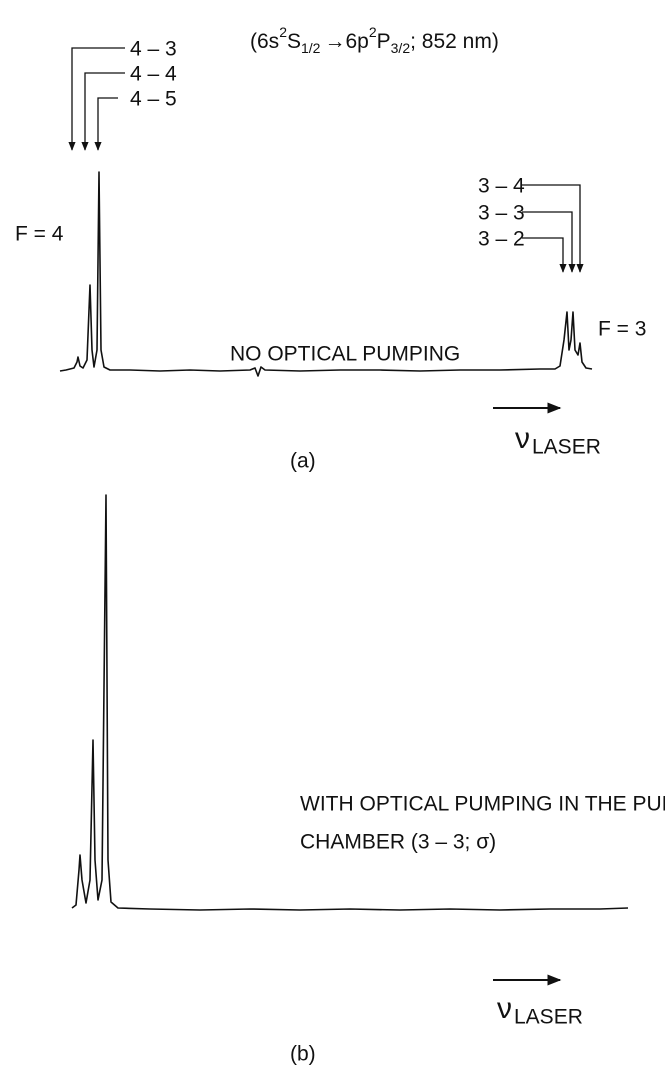  What do you see at coordinates (303, 1054) in the screenshot?
I see `caption: (b)` at bounding box center [303, 1054].